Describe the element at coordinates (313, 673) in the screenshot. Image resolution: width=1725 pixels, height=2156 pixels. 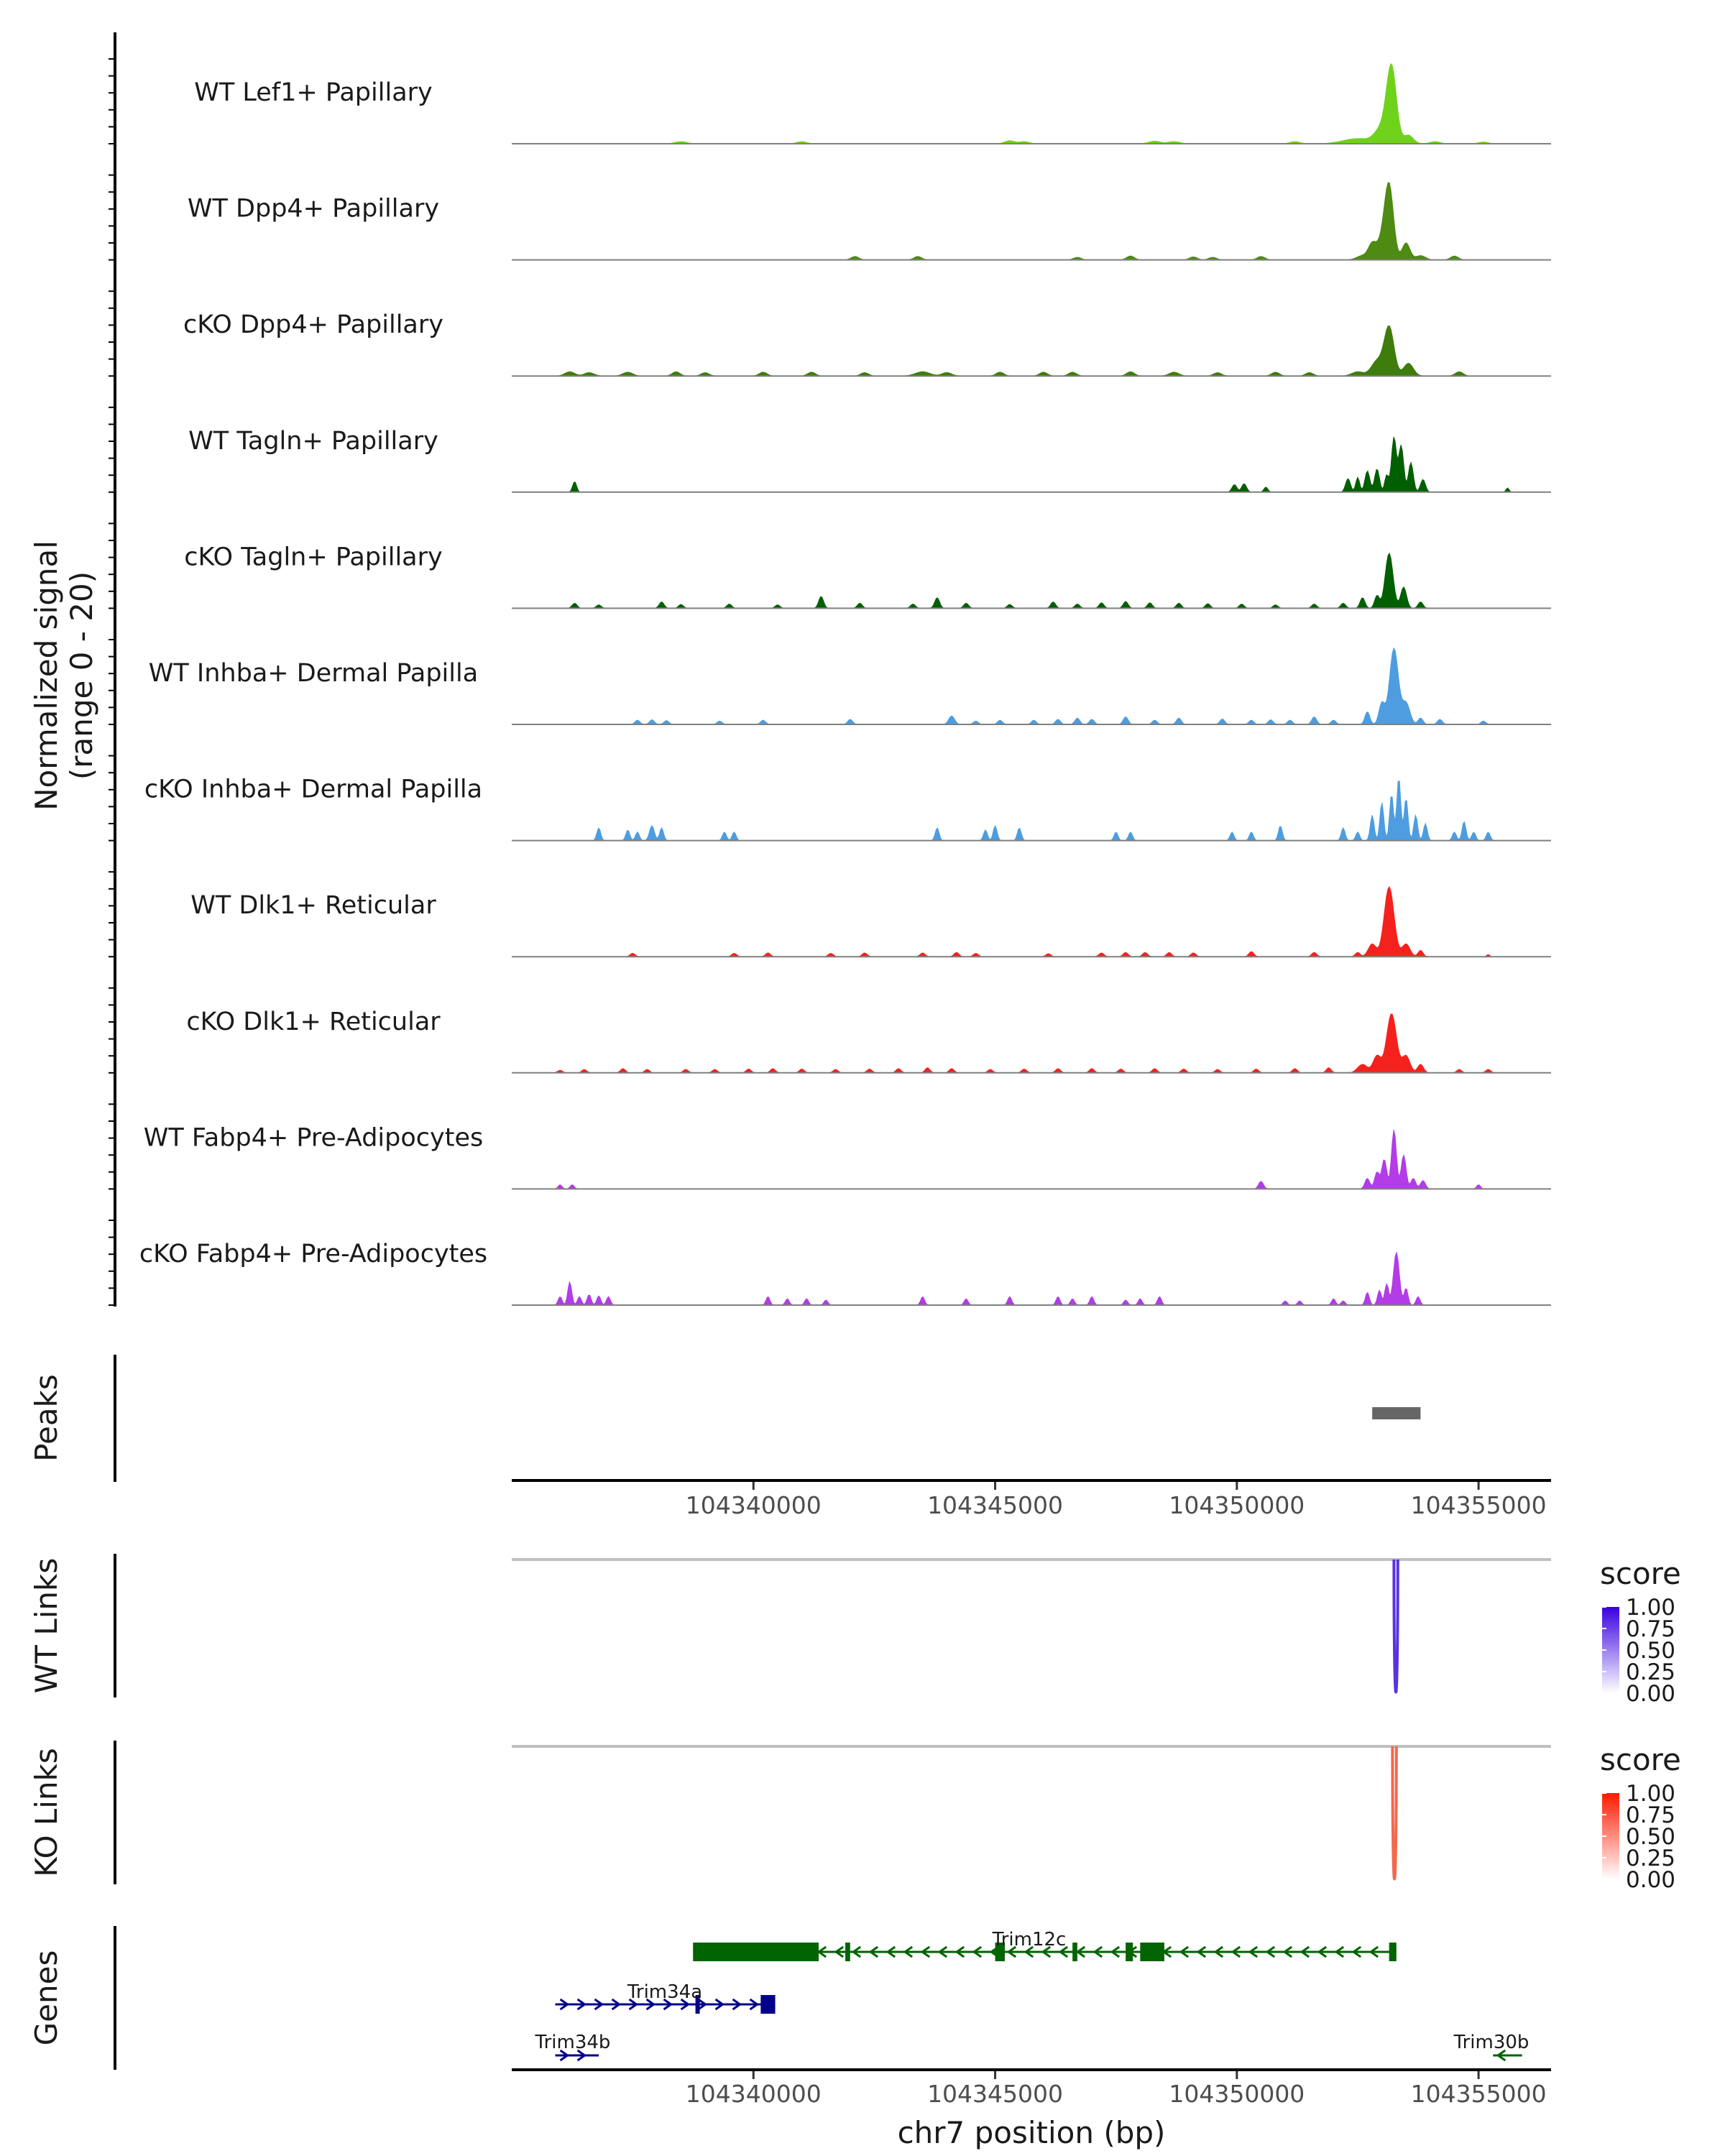
I see `coverage-track-label: WT Inhba+ Dermal Papilla` at that location.